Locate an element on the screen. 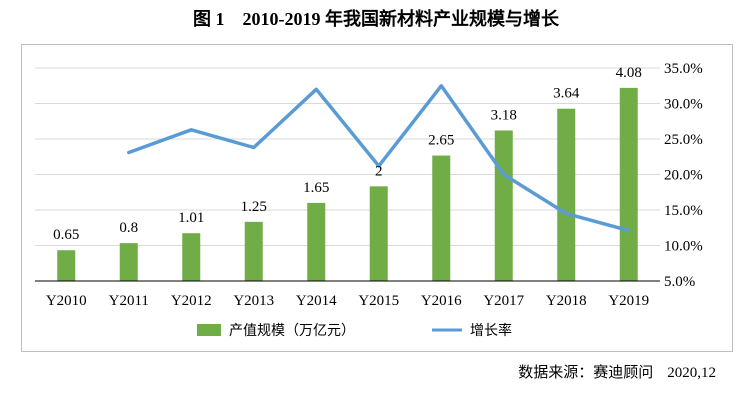  x-axis-tick-label: Y2017 is located at coordinates (503, 301).